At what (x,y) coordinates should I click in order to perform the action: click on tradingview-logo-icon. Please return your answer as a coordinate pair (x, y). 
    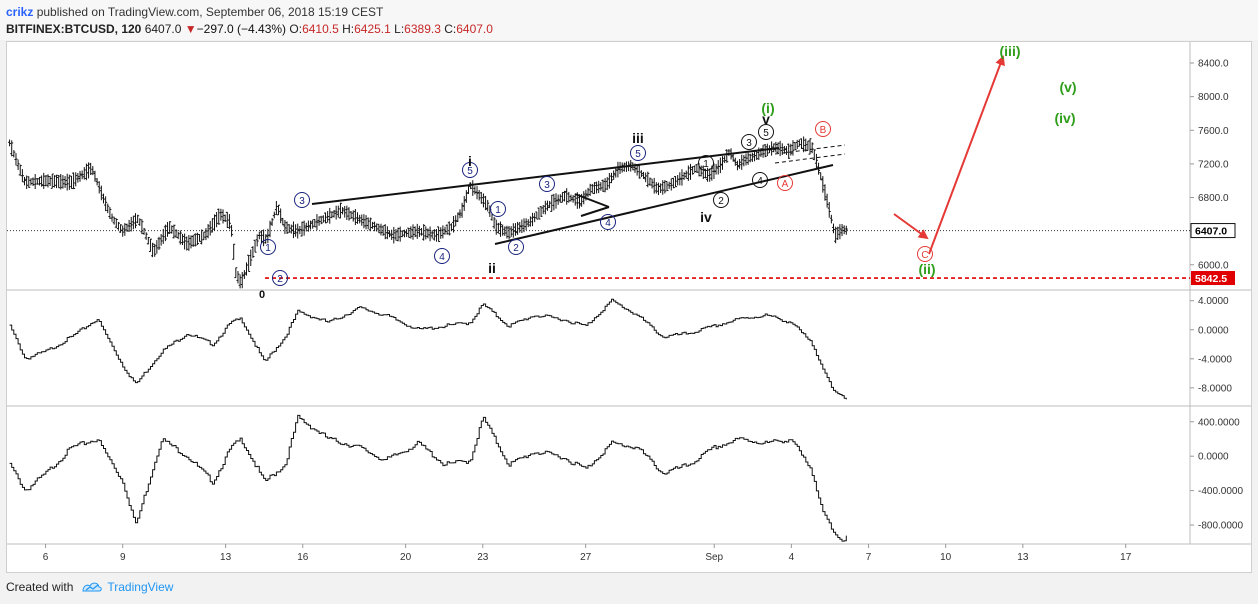
    Looking at the image, I should click on (92, 587).